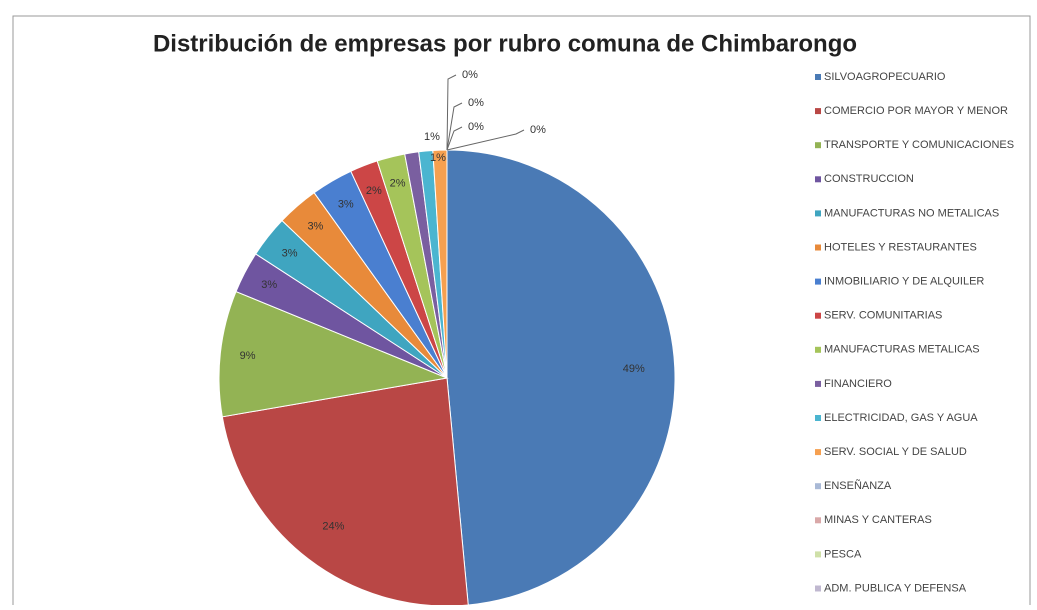  I want to click on data-label: 24%, so click(333, 526).